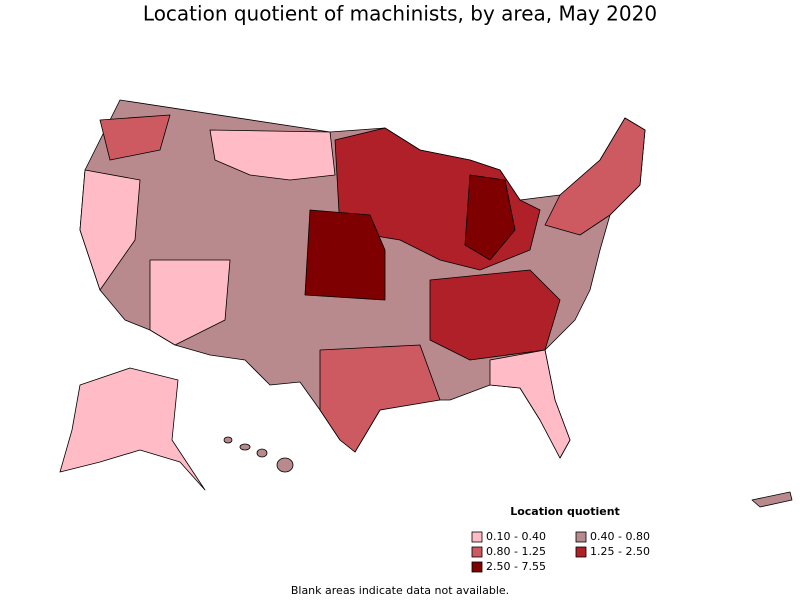  I want to click on note: Blank areas indicate data not available., so click(400, 590).